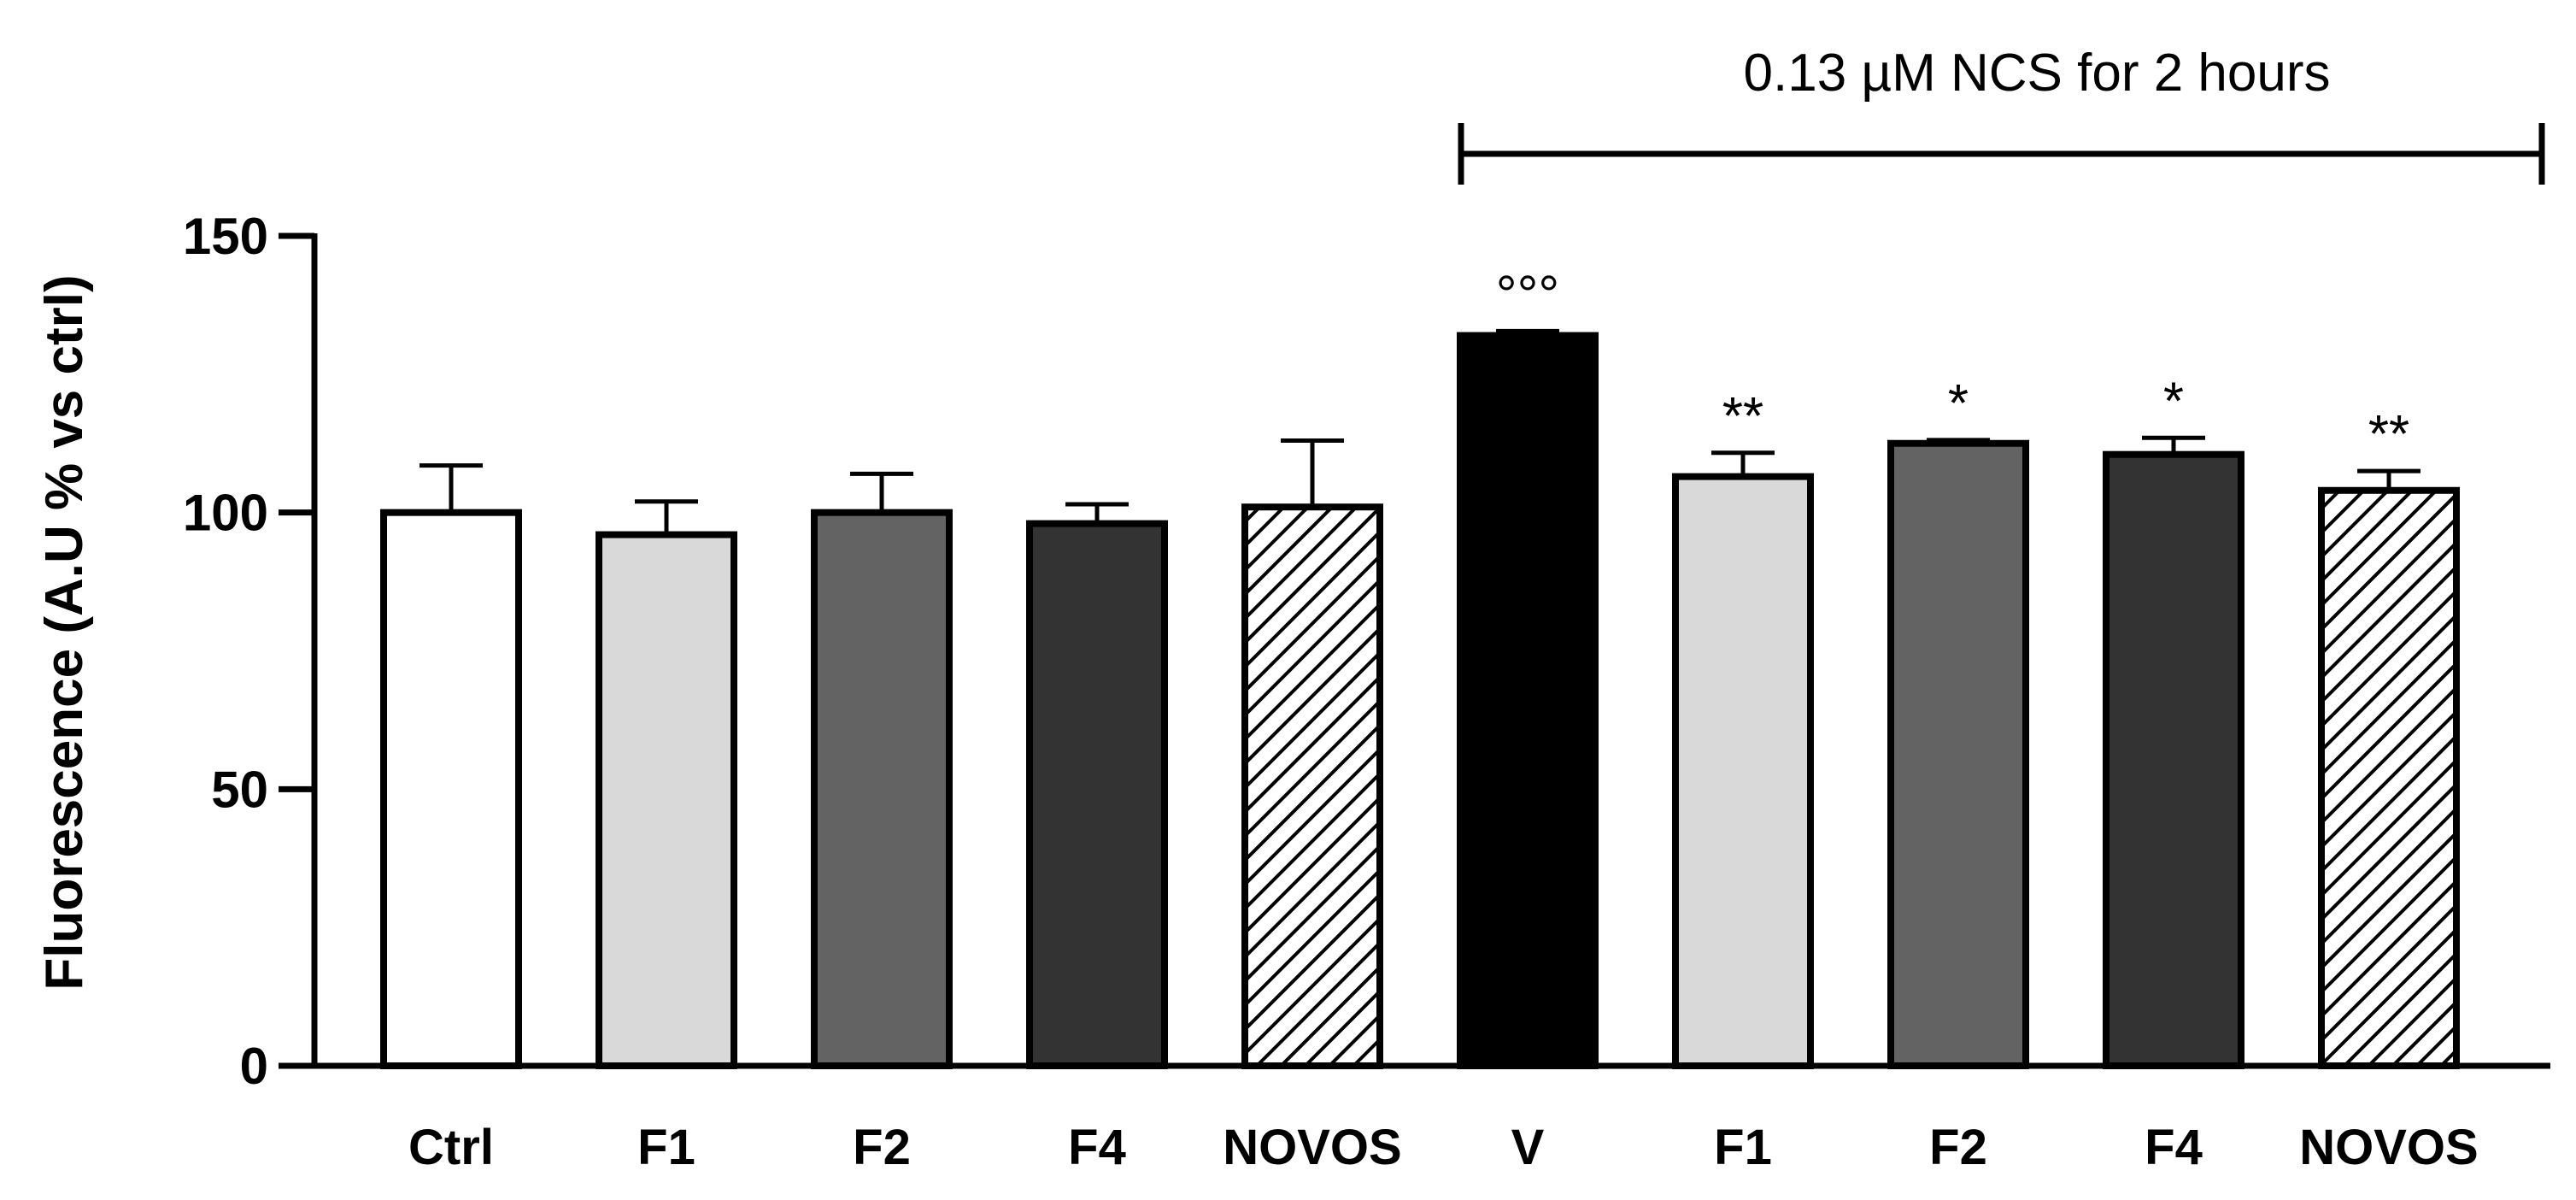 Image resolution: width=2576 pixels, height=1200 pixels. What do you see at coordinates (451, 1147) in the screenshot?
I see `x-tick-label: Ctrl` at bounding box center [451, 1147].